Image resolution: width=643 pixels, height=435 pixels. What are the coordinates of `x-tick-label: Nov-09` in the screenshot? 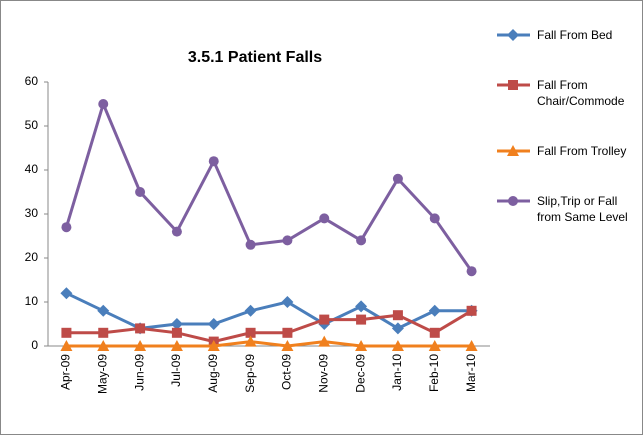 It's located at (323, 373).